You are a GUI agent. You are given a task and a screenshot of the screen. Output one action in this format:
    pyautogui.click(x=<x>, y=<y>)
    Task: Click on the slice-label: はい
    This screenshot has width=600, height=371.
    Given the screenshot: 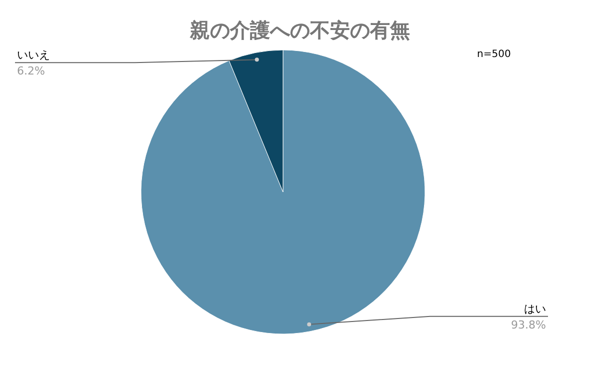 What is the action you would take?
    pyautogui.click(x=535, y=309)
    